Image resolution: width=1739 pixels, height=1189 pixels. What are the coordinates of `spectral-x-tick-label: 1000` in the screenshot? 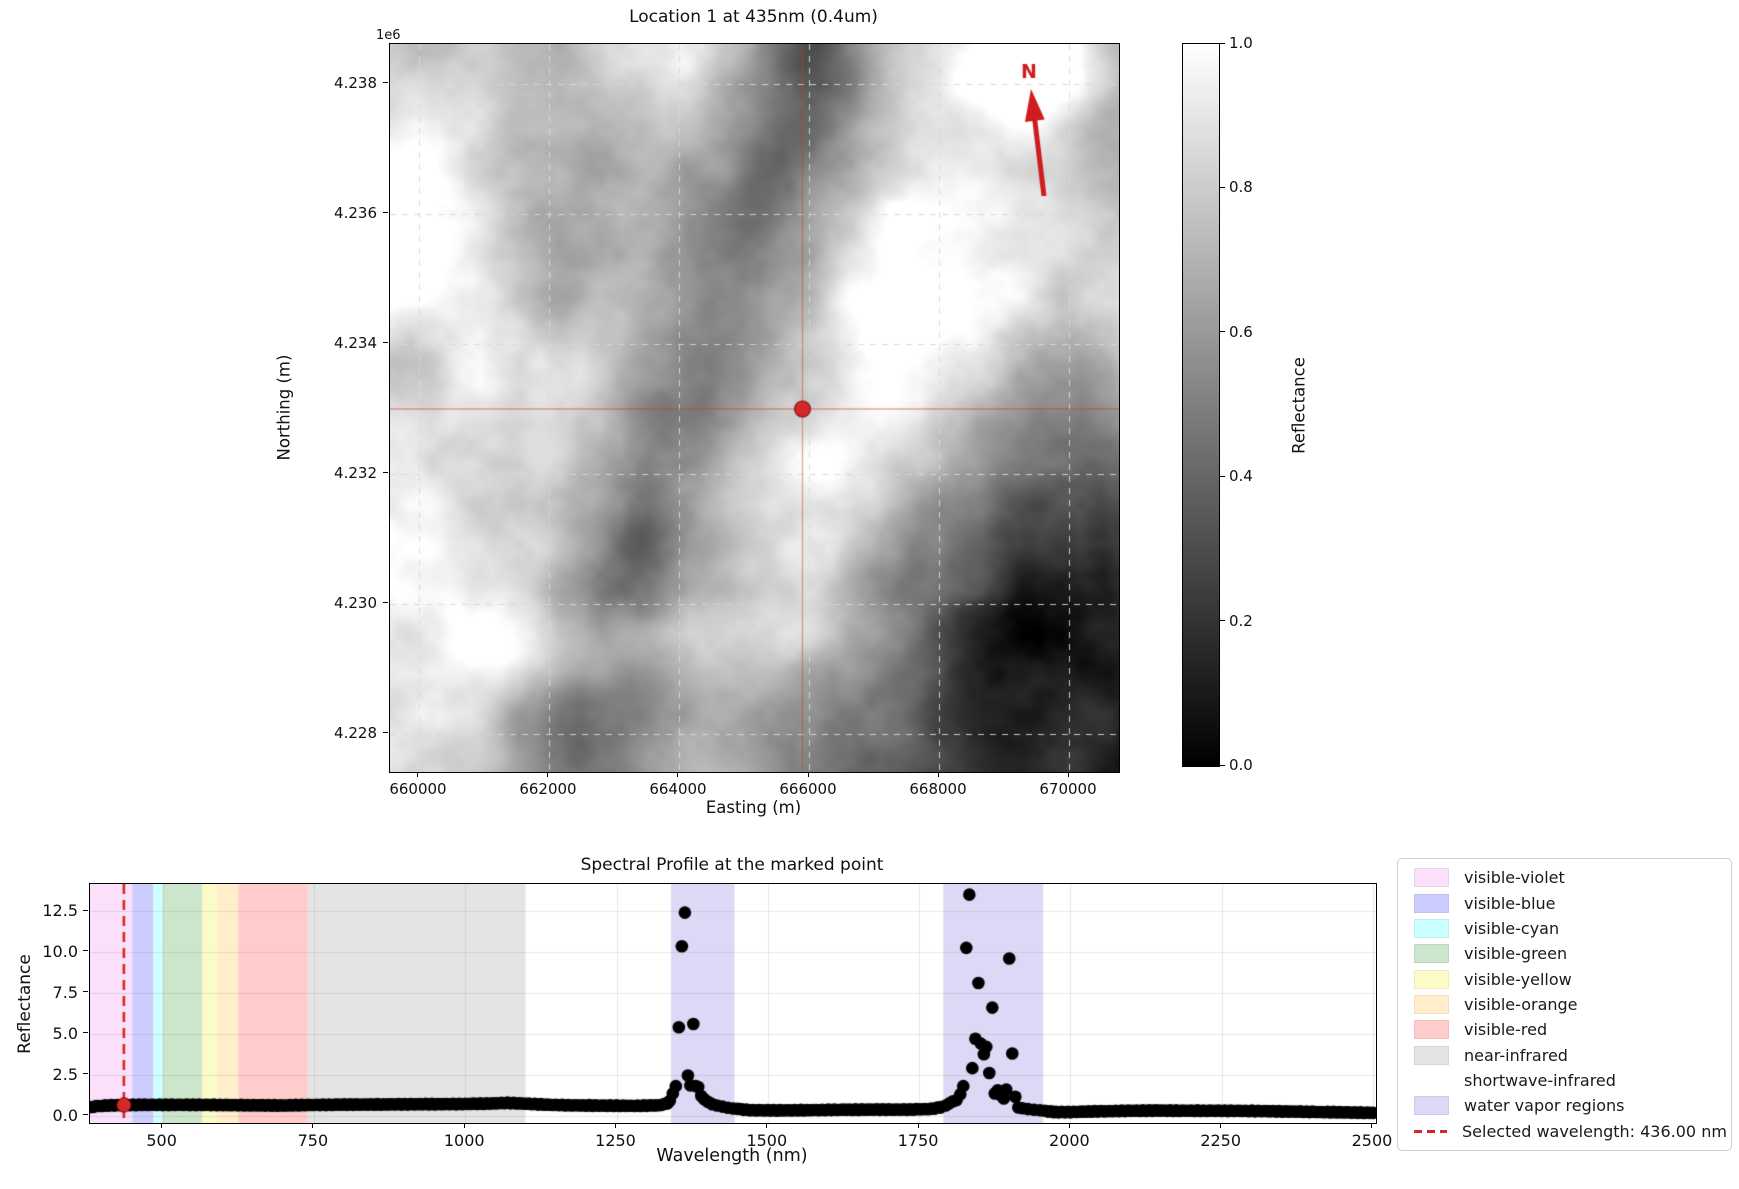 It's located at (464, 1140).